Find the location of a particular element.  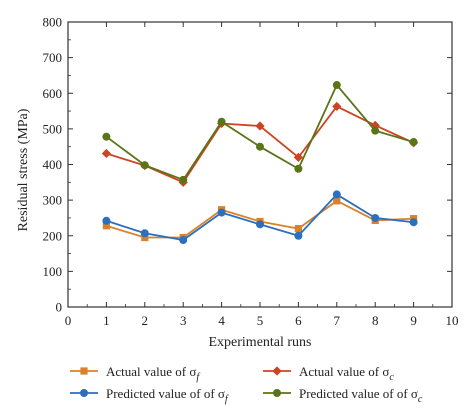

x-tick-label: 2 is located at coordinates (145, 320).